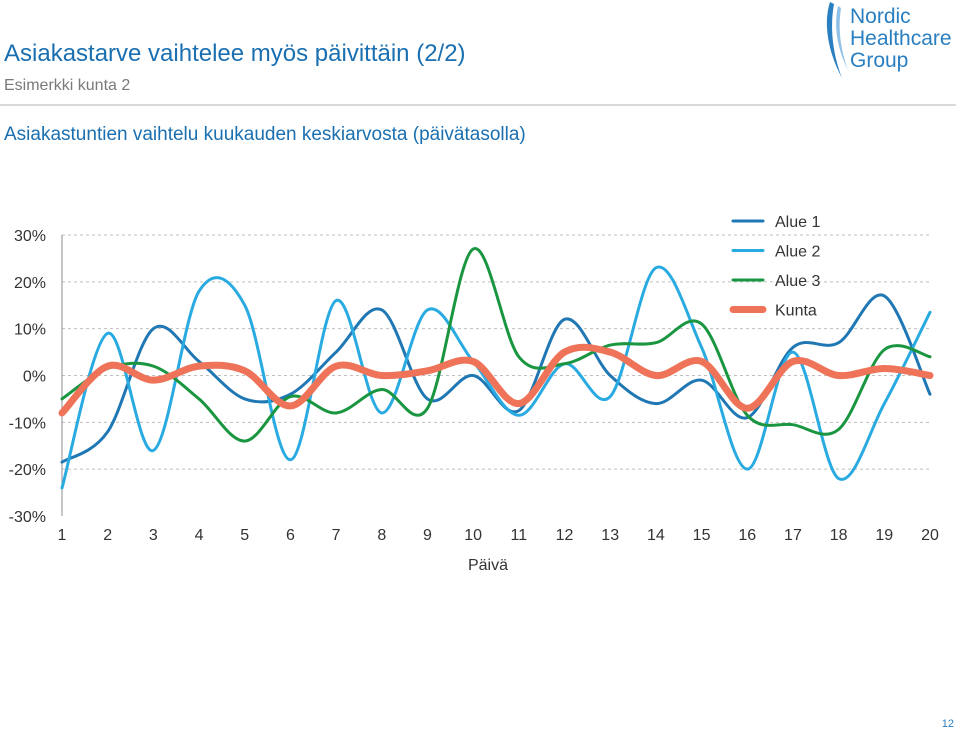 The height and width of the screenshot is (734, 960). What do you see at coordinates (488, 565) in the screenshot?
I see `x-axis-label: Päivä` at bounding box center [488, 565].